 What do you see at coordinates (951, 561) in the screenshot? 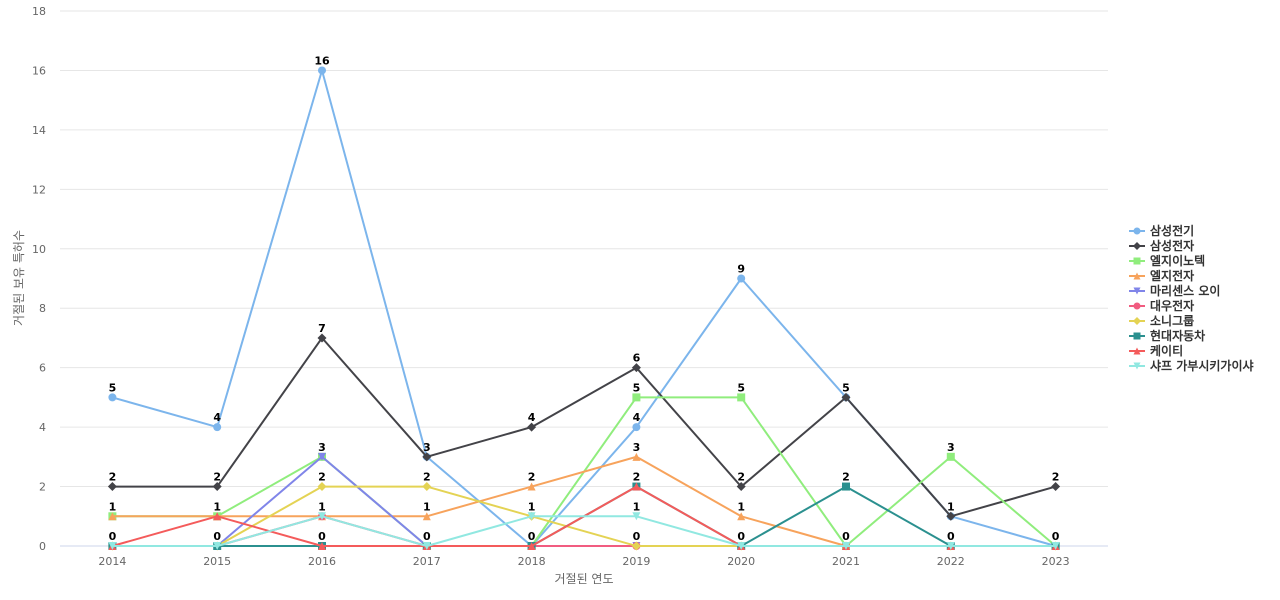
I see `x-tick-label: 2022` at bounding box center [951, 561].